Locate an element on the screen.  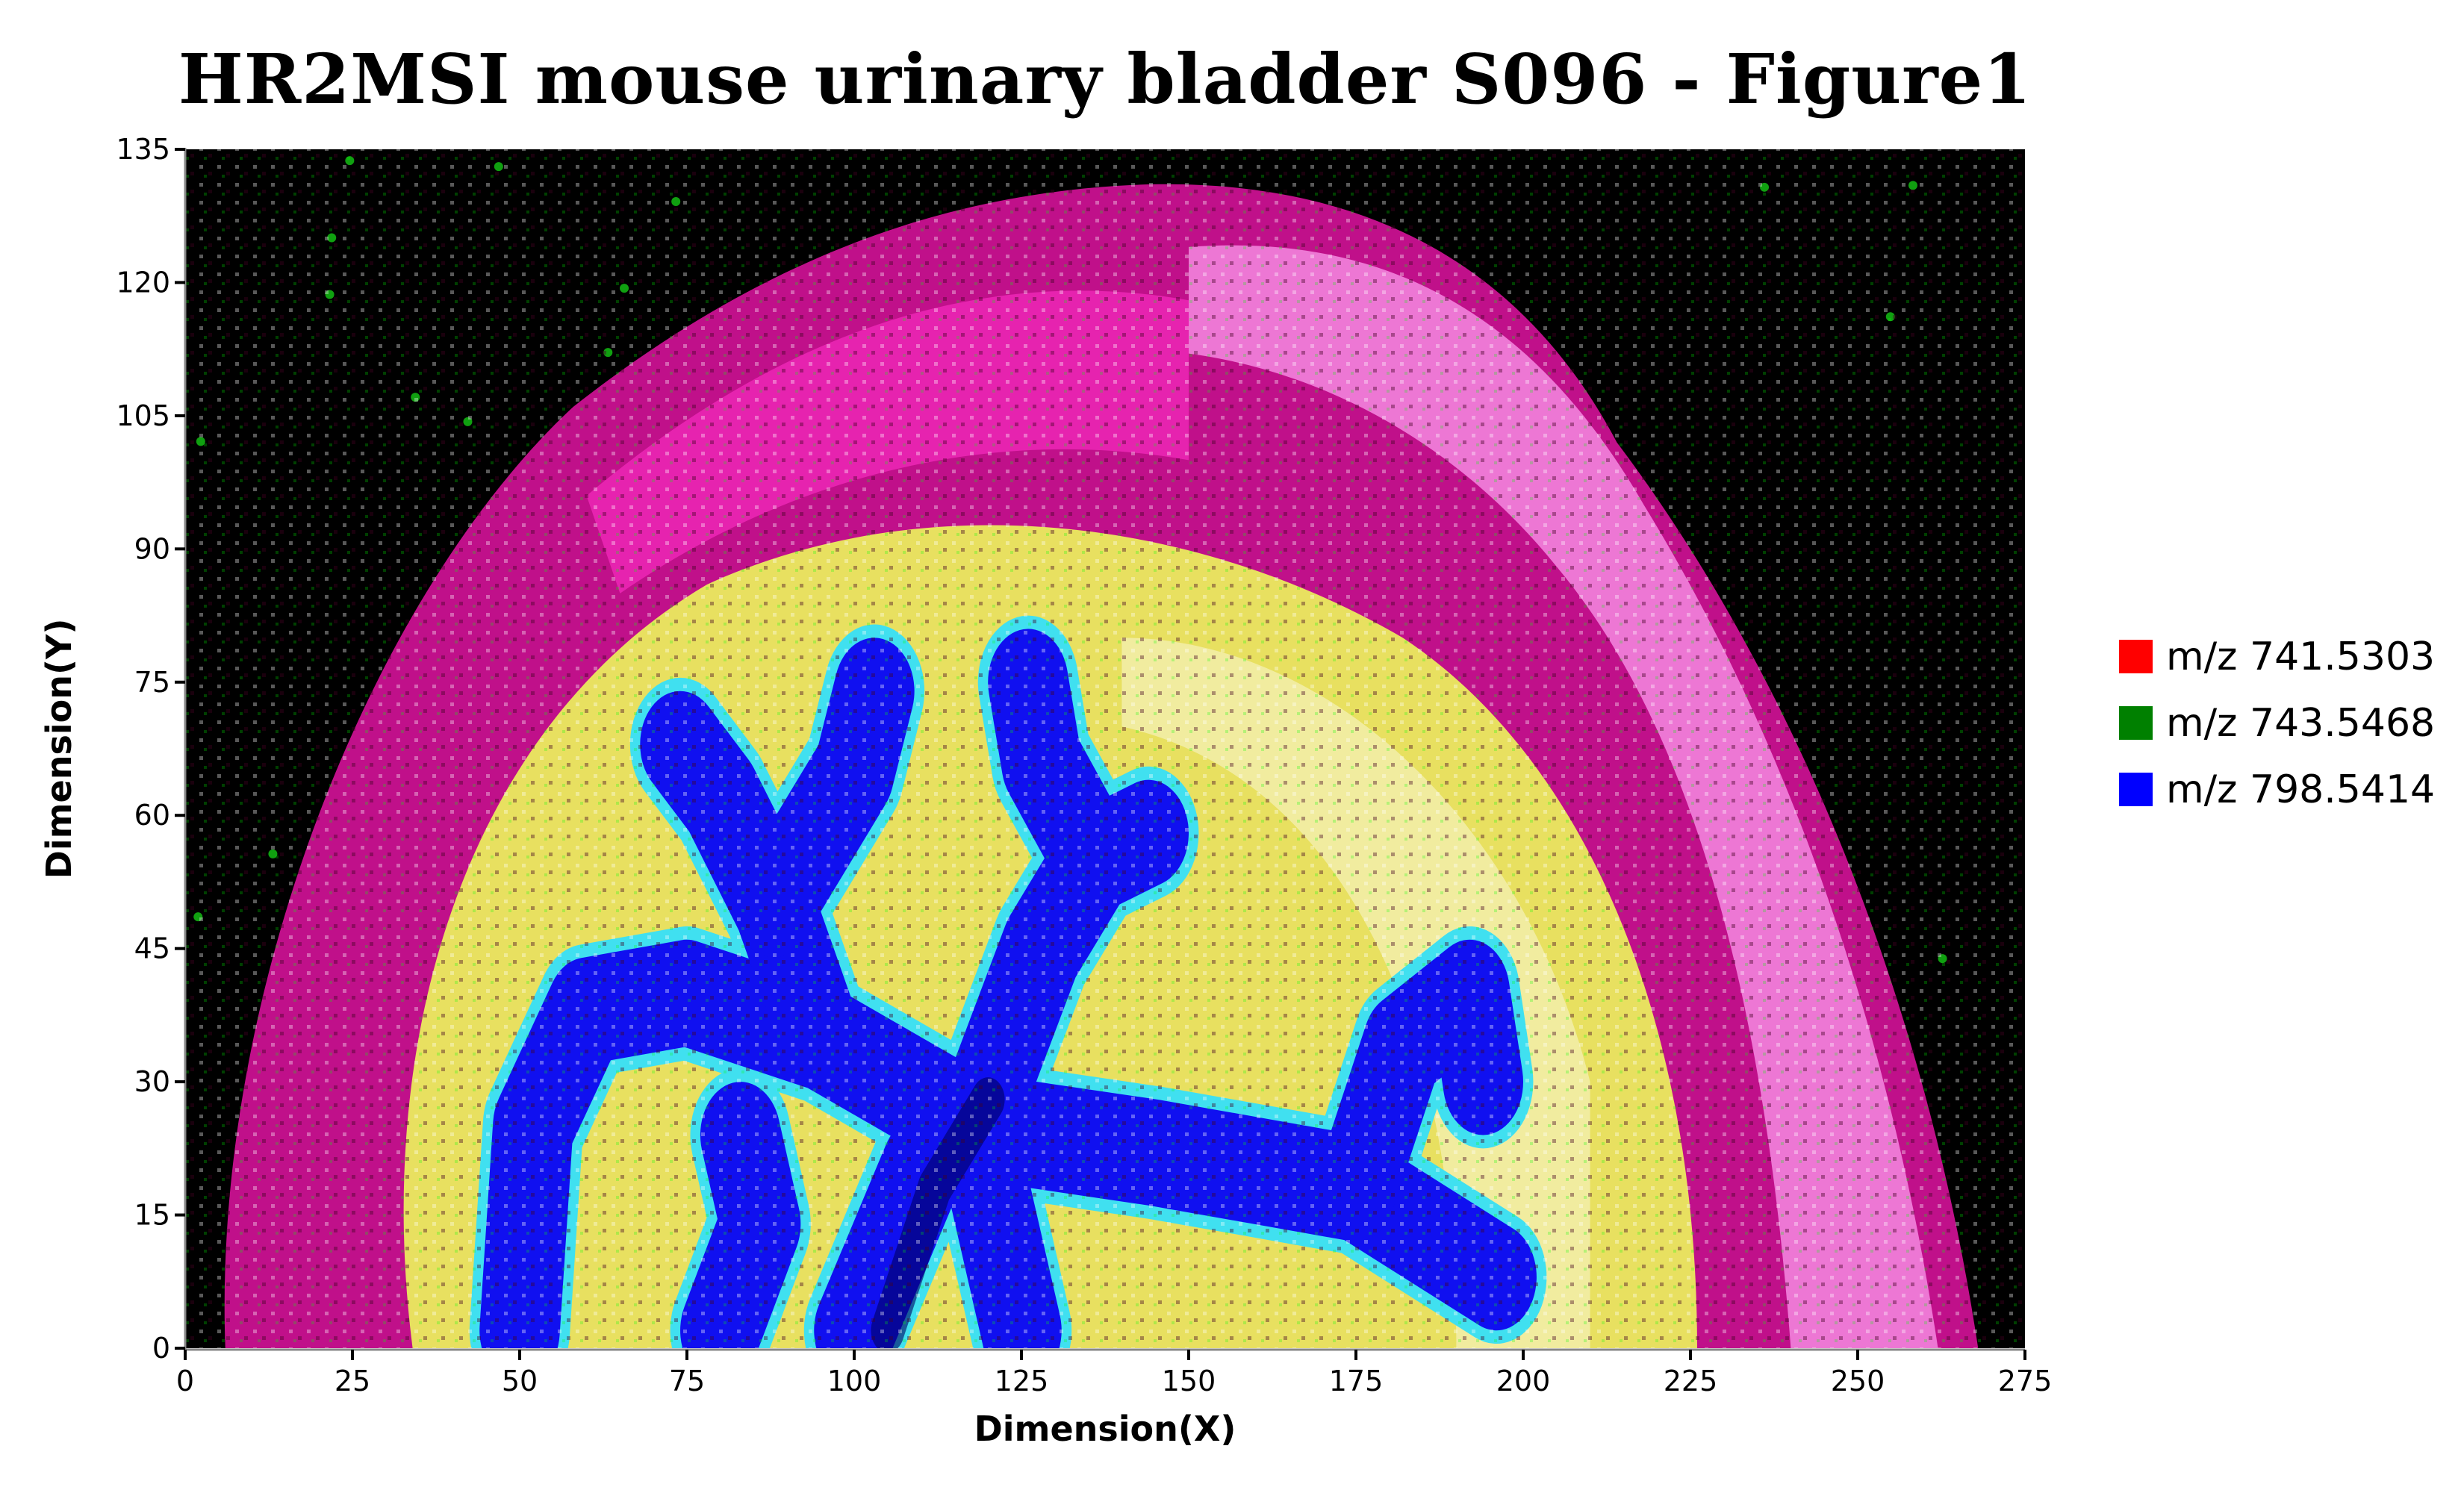
x-tick-label: 225 is located at coordinates (1691, 1381).